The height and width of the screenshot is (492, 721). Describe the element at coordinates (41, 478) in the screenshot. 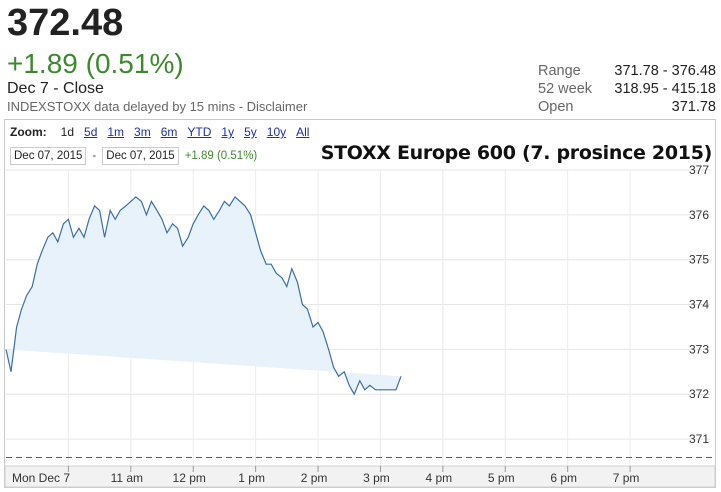

I see `x-tick-label: Mon Dec 7` at that location.